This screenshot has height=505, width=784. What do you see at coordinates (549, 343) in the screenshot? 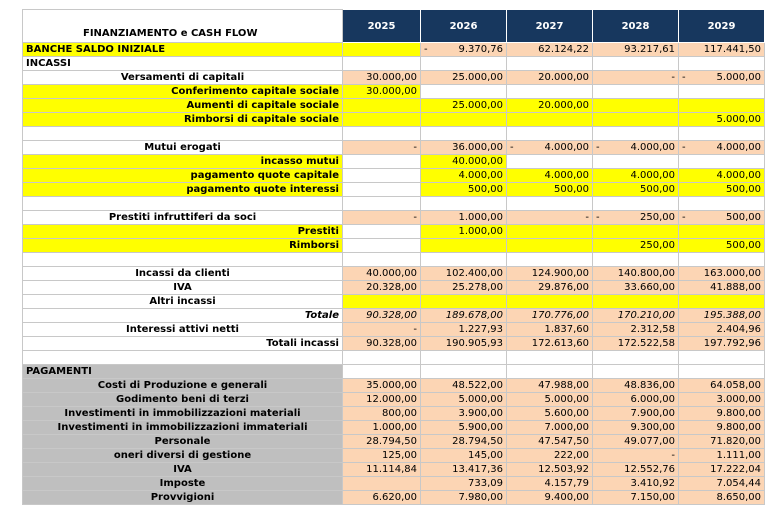
I see `value-cell-2027: 172.613,60` at bounding box center [549, 343].